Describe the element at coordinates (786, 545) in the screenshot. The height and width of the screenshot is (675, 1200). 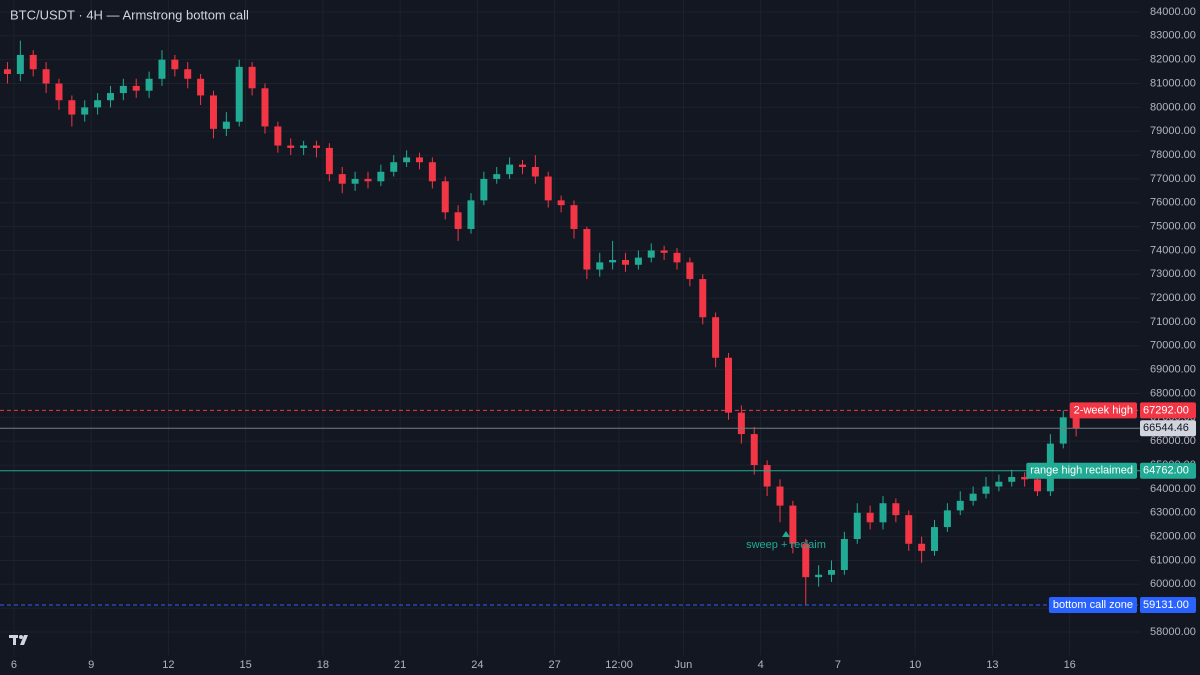
I see `annotation: sweep + reclaim` at that location.